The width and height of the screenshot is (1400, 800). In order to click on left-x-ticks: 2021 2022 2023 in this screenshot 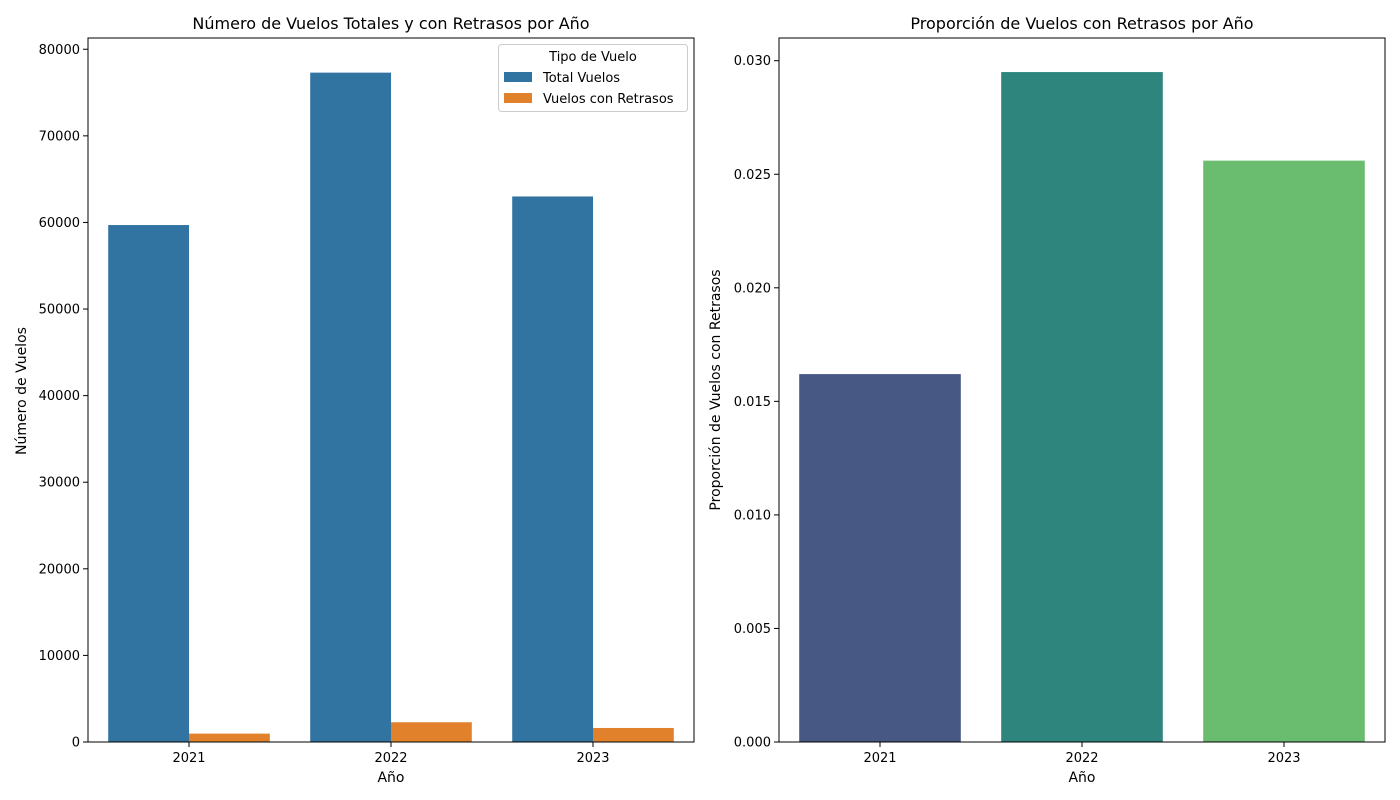, I will do `click(391, 754)`.